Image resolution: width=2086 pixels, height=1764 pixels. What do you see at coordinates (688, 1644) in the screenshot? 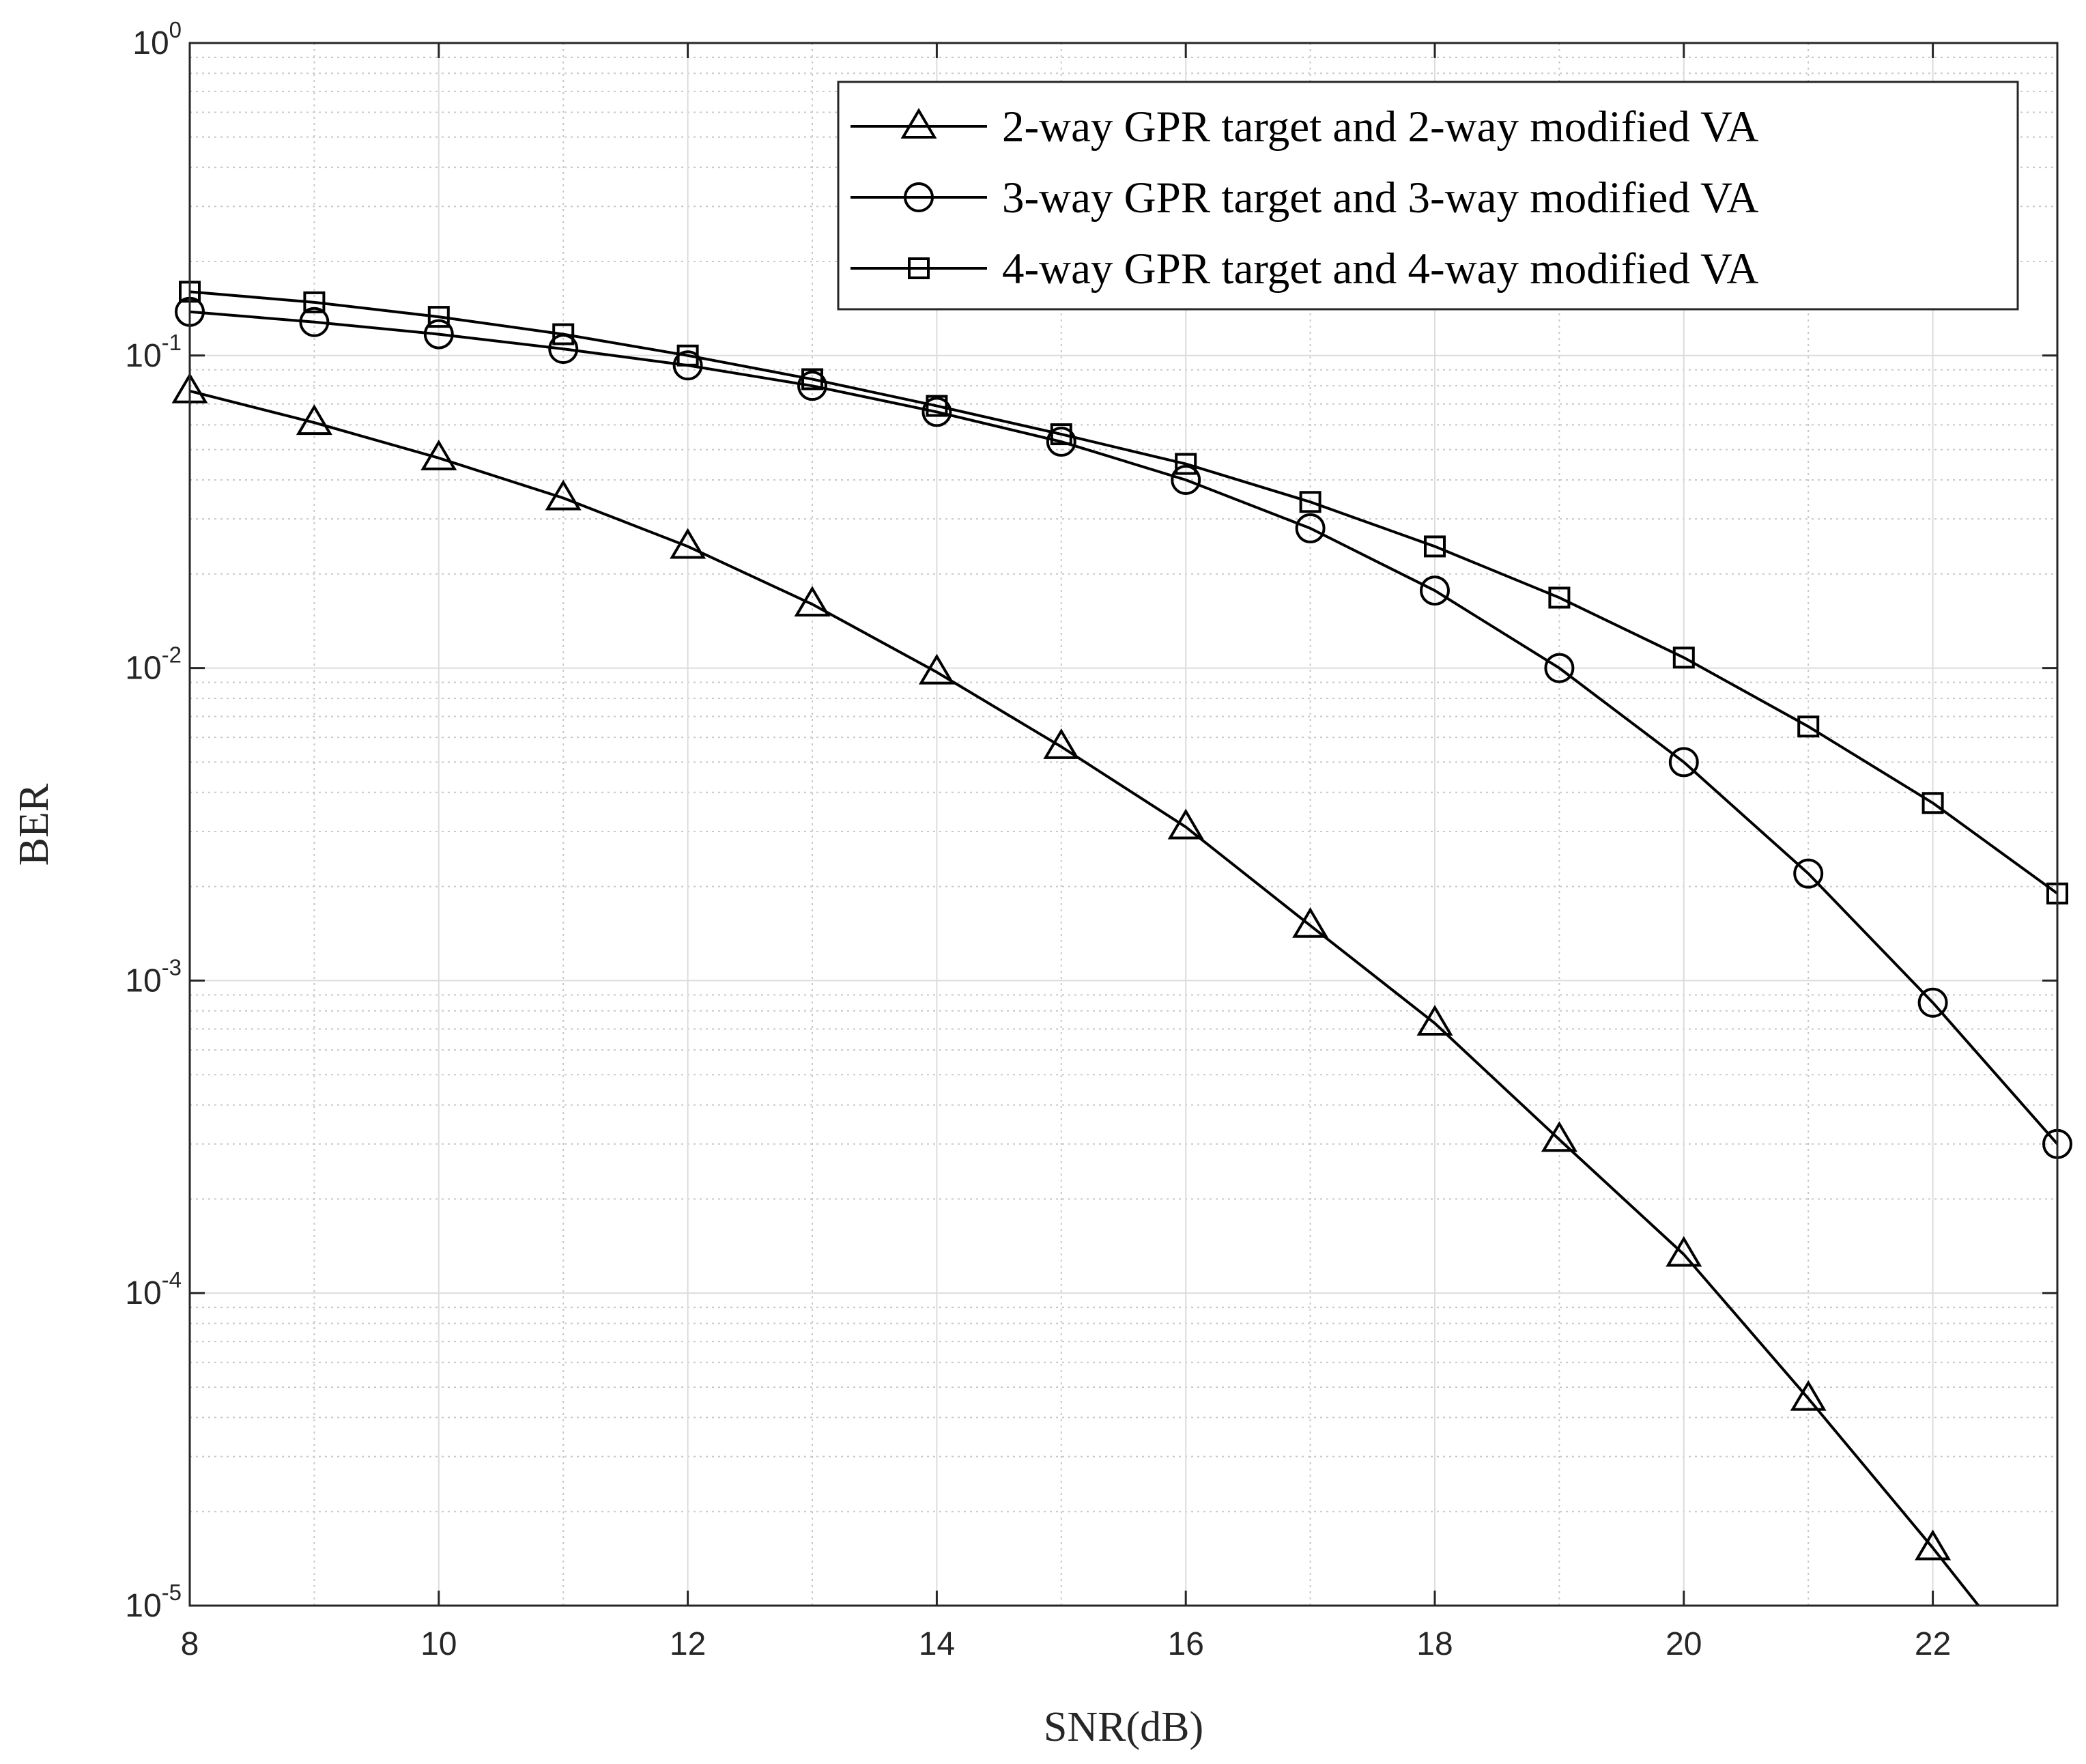
I see `x-tick-label: 12` at bounding box center [688, 1644].